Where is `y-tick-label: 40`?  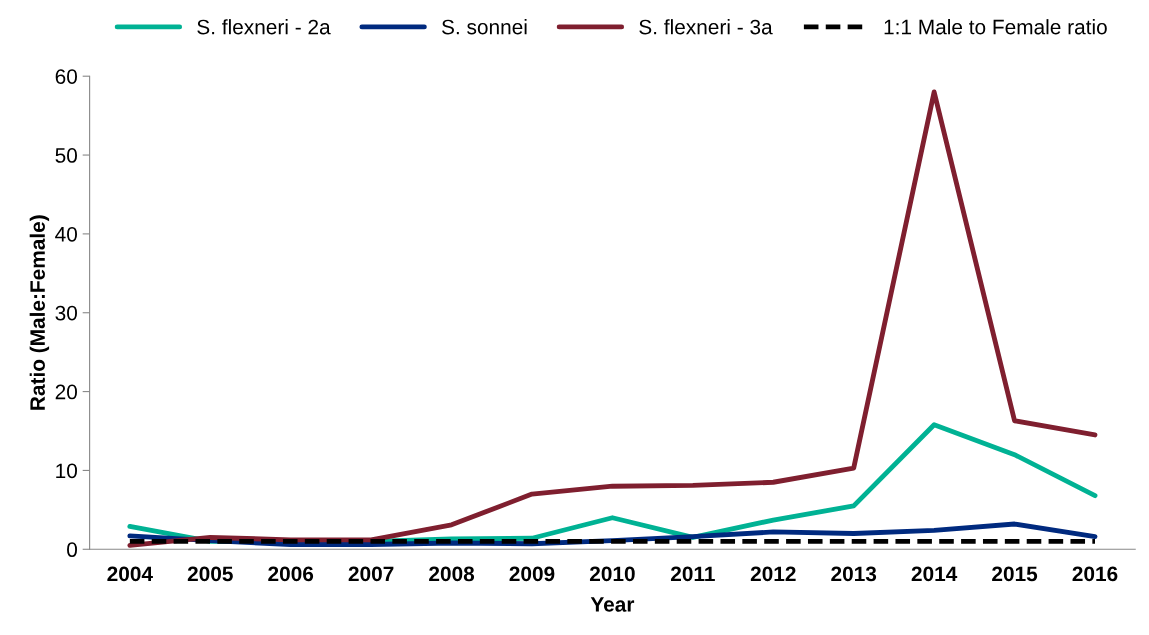
y-tick-label: 40 is located at coordinates (66, 234).